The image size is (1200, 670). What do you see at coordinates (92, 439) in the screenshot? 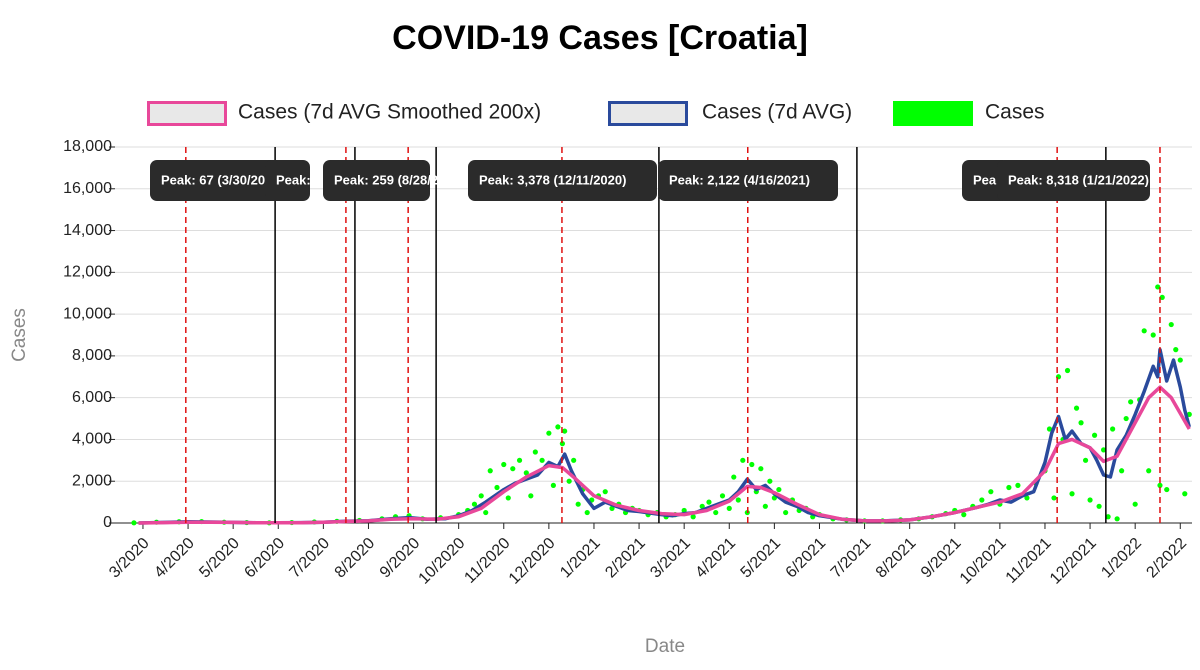
I see `y-tick-label: 4,000` at bounding box center [92, 439].